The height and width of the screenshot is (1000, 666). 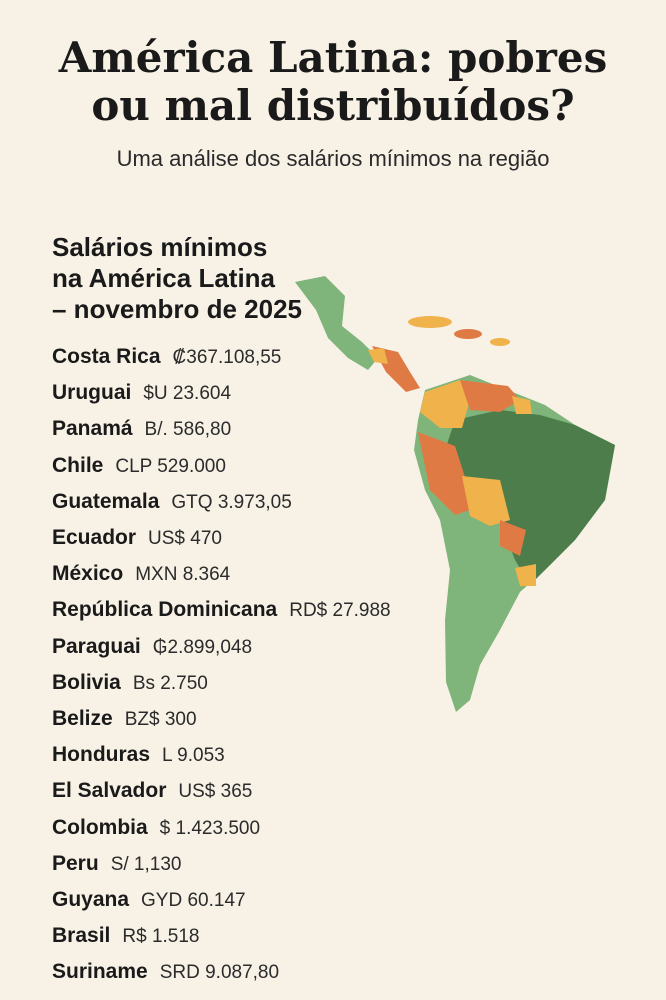 What do you see at coordinates (336, 323) in the screenshot?
I see `map-mexico` at bounding box center [336, 323].